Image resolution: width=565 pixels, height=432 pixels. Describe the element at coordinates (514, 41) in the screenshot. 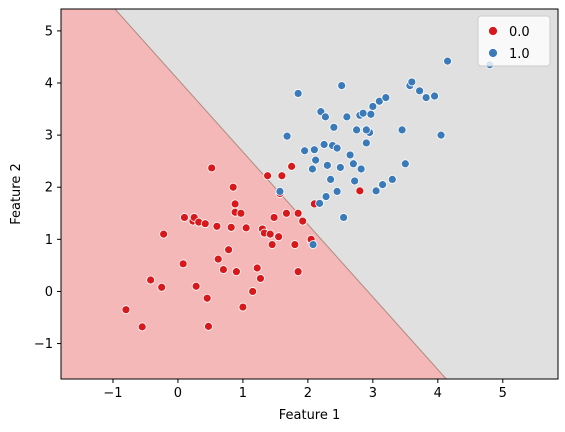

I see `legend: 0.0 1.0` at that location.